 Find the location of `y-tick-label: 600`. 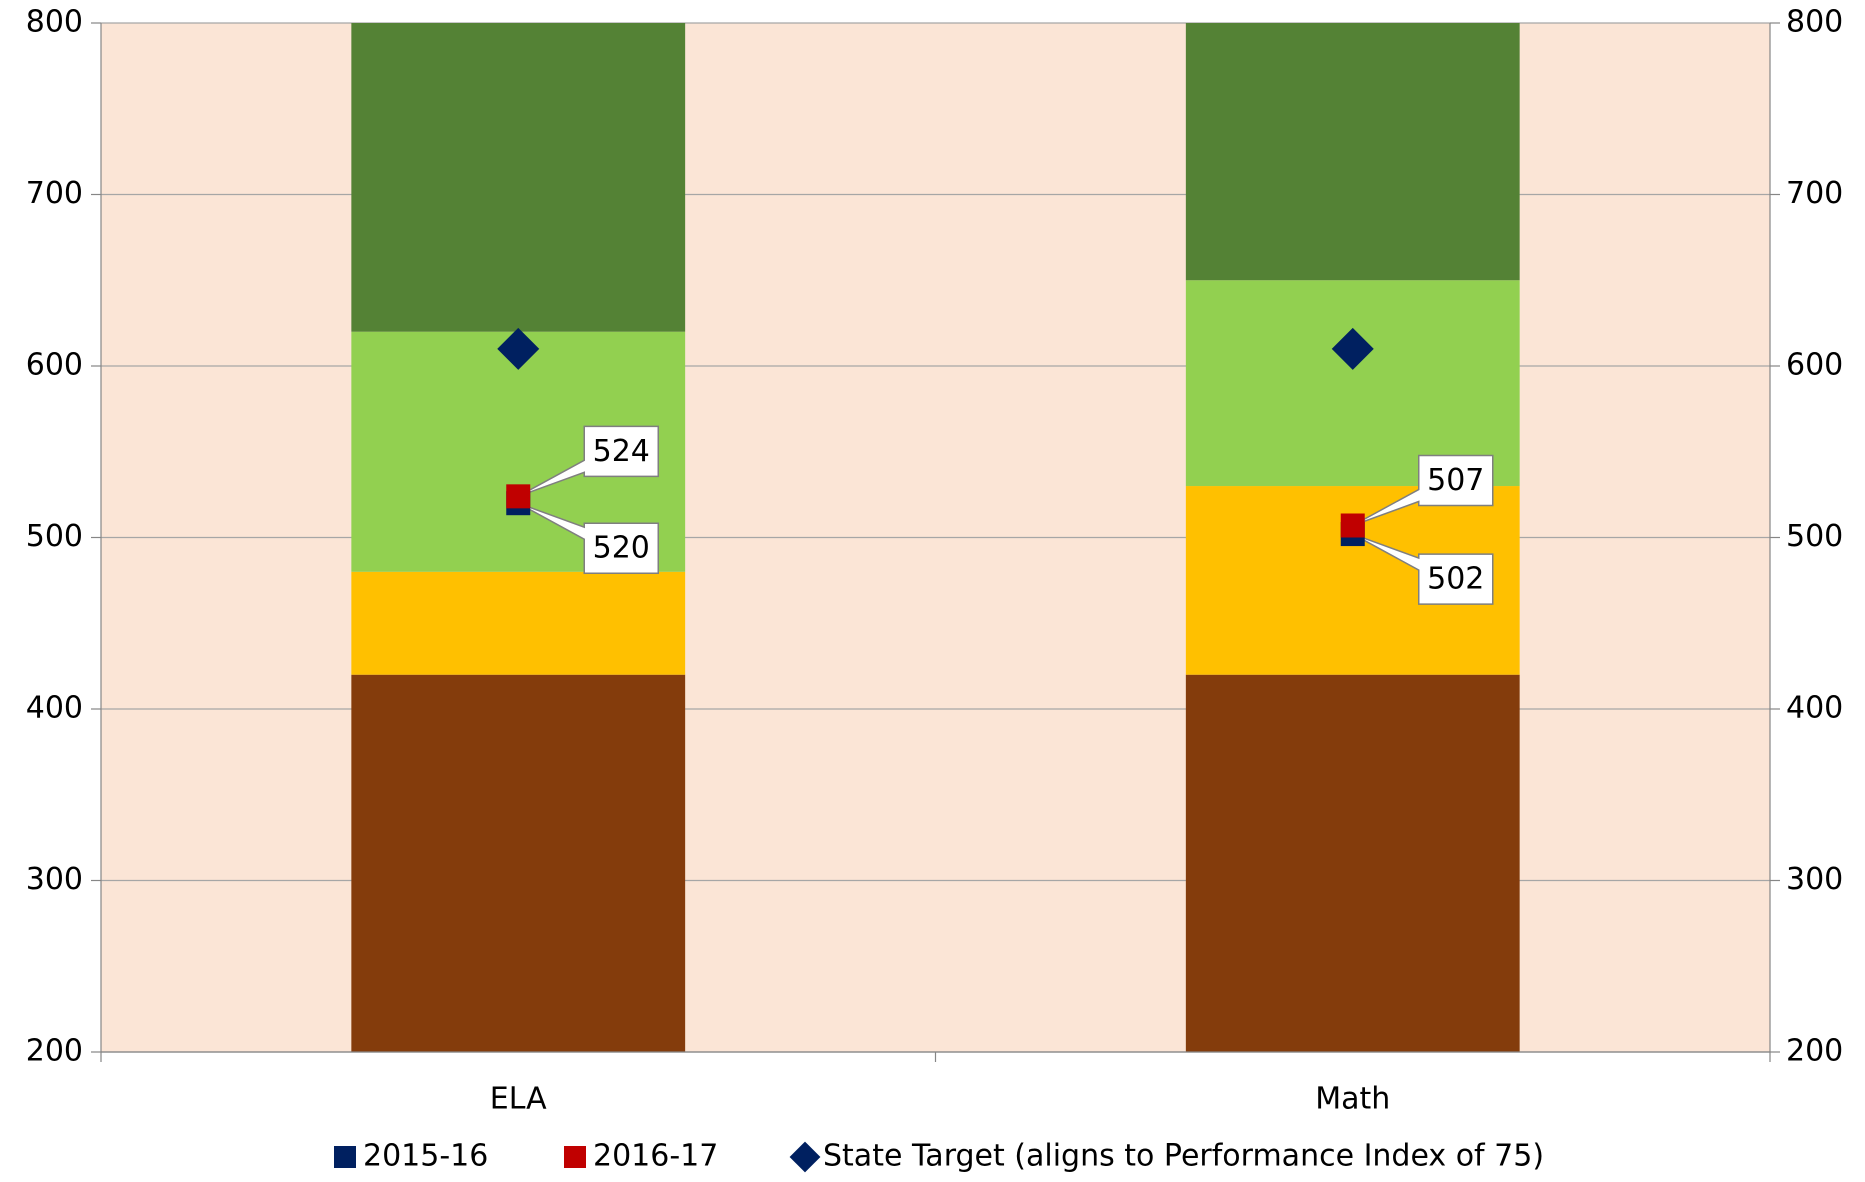

y-tick-label: 600 is located at coordinates (54, 365).